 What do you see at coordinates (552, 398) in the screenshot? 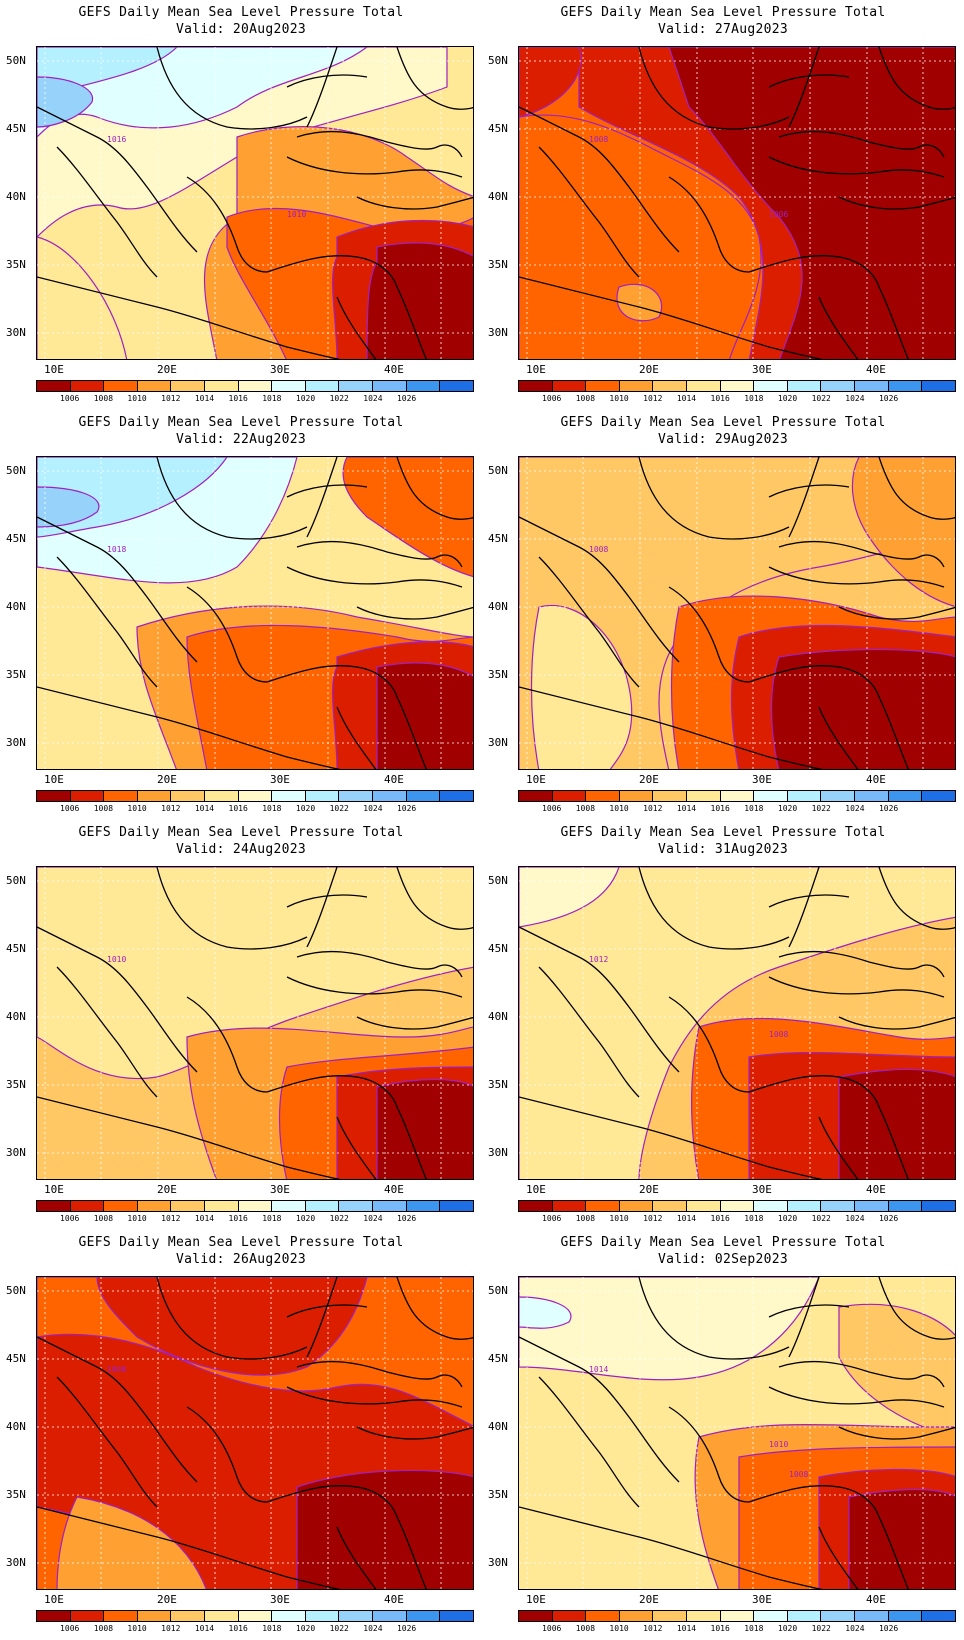
I see `colorbar-label: 1006` at bounding box center [552, 398].